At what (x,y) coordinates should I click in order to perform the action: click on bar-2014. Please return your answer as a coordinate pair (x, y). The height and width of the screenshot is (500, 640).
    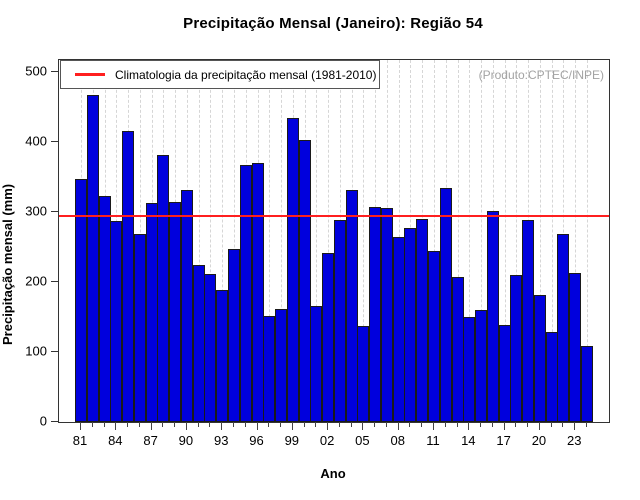
    Looking at the image, I should click on (469, 369).